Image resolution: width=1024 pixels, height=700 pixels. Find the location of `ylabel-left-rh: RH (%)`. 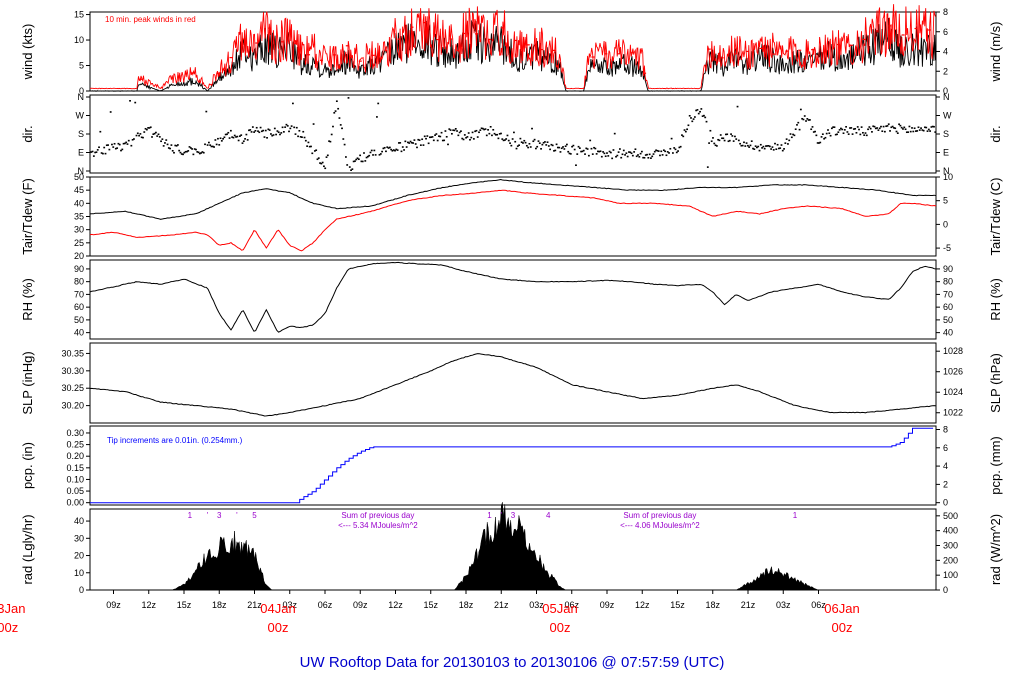

ylabel-left-rh: RH (%) is located at coordinates (27, 299).